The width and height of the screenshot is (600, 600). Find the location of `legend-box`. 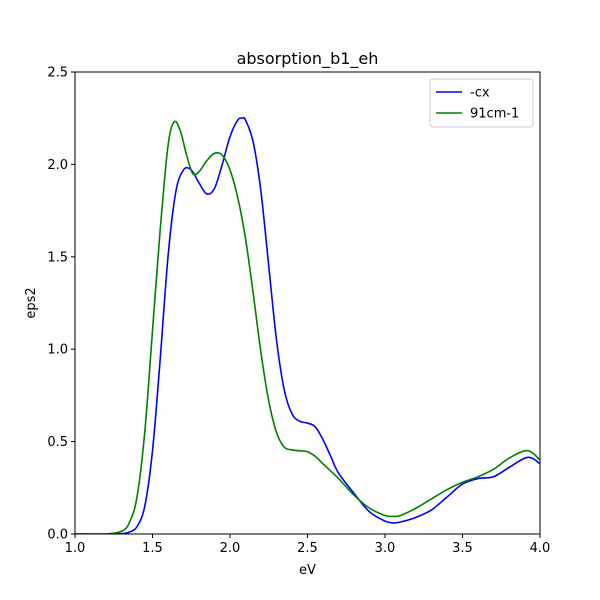

legend-box is located at coordinates (481, 103).